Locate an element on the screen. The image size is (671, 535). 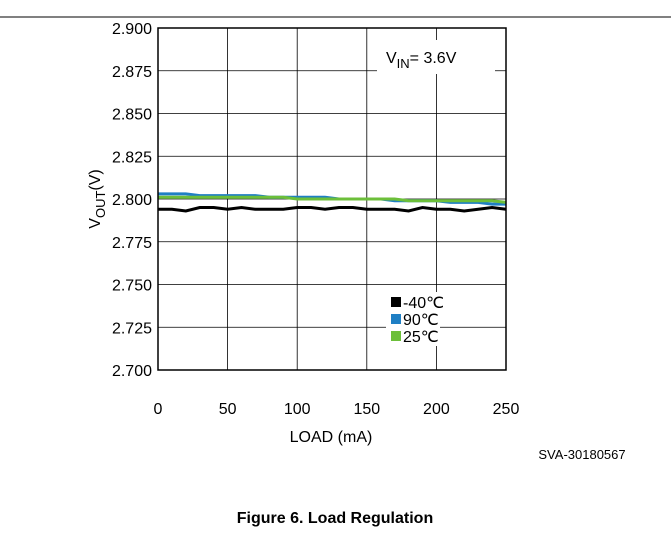
x-axis-label: LOAD (mA) is located at coordinates (331, 437).